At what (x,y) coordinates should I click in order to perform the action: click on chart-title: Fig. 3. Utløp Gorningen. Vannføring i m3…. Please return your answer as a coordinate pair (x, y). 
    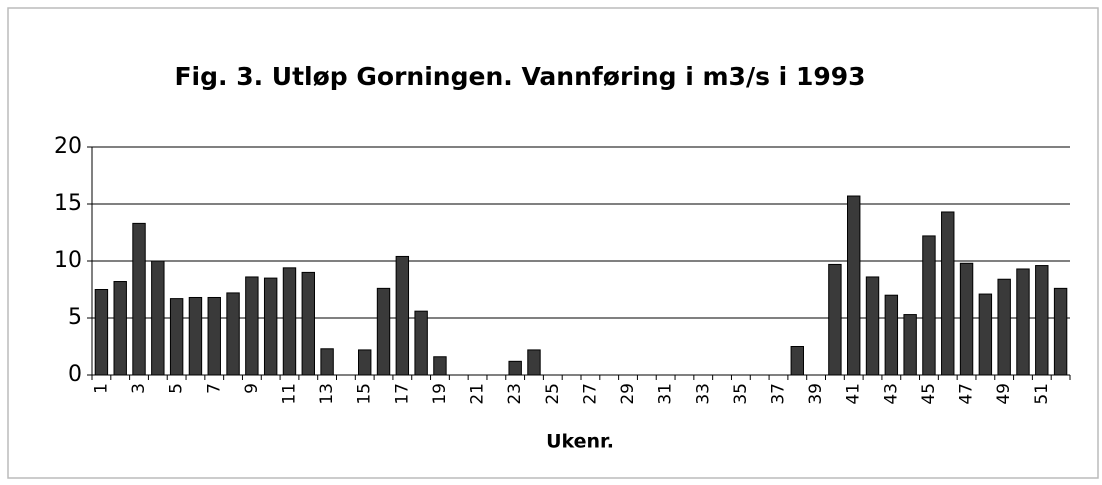
    Looking at the image, I should click on (519, 76).